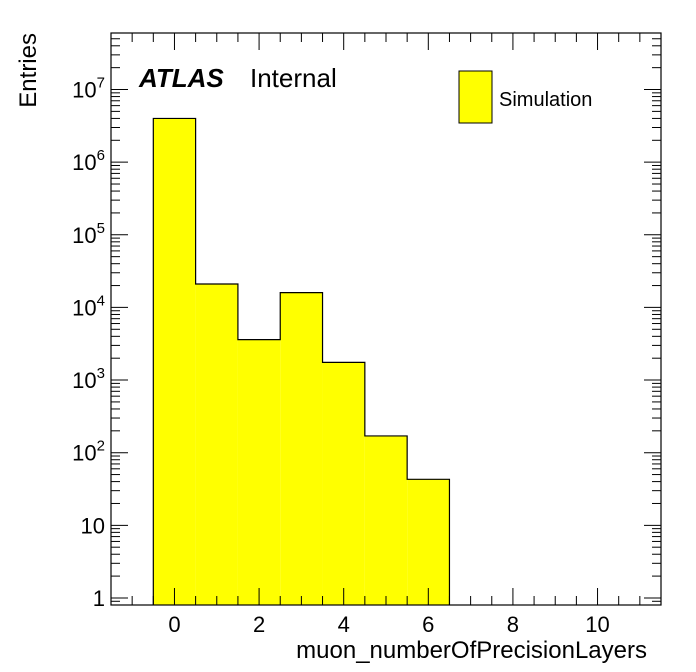 Image resolution: width=696 pixels, height=672 pixels. I want to click on y-tick-label: 10³, so click(88, 379).